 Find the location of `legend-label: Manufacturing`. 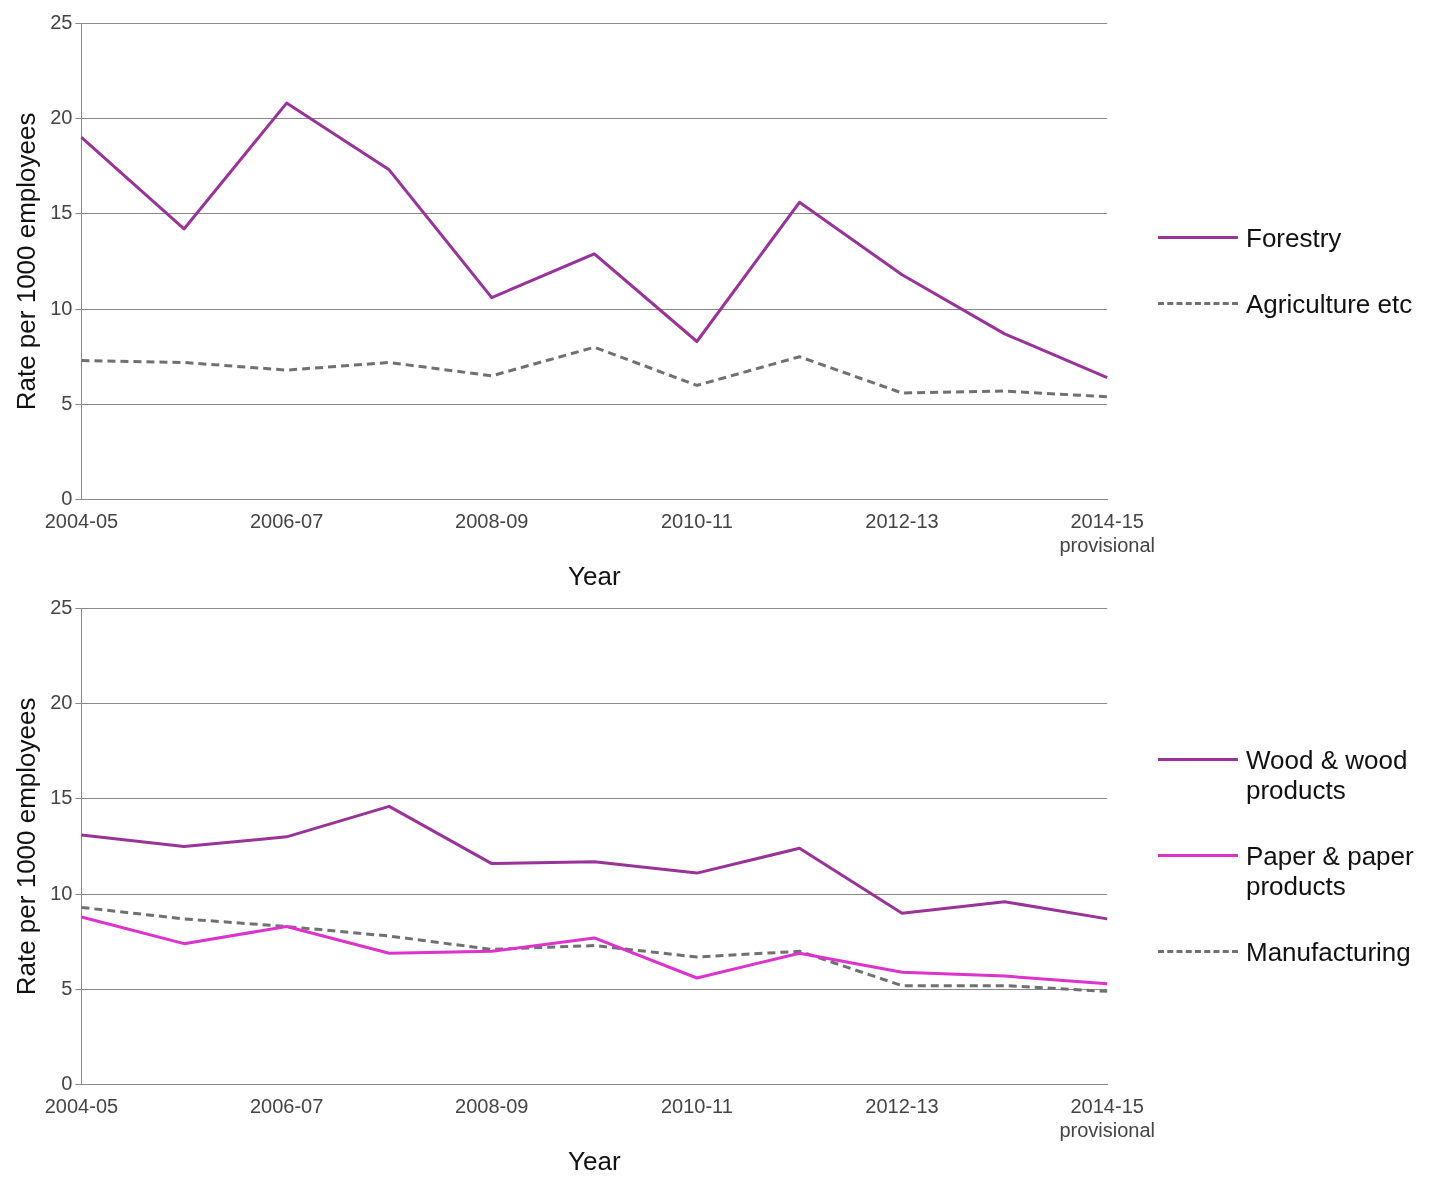

legend-label: Manufacturing is located at coordinates (1328, 951).